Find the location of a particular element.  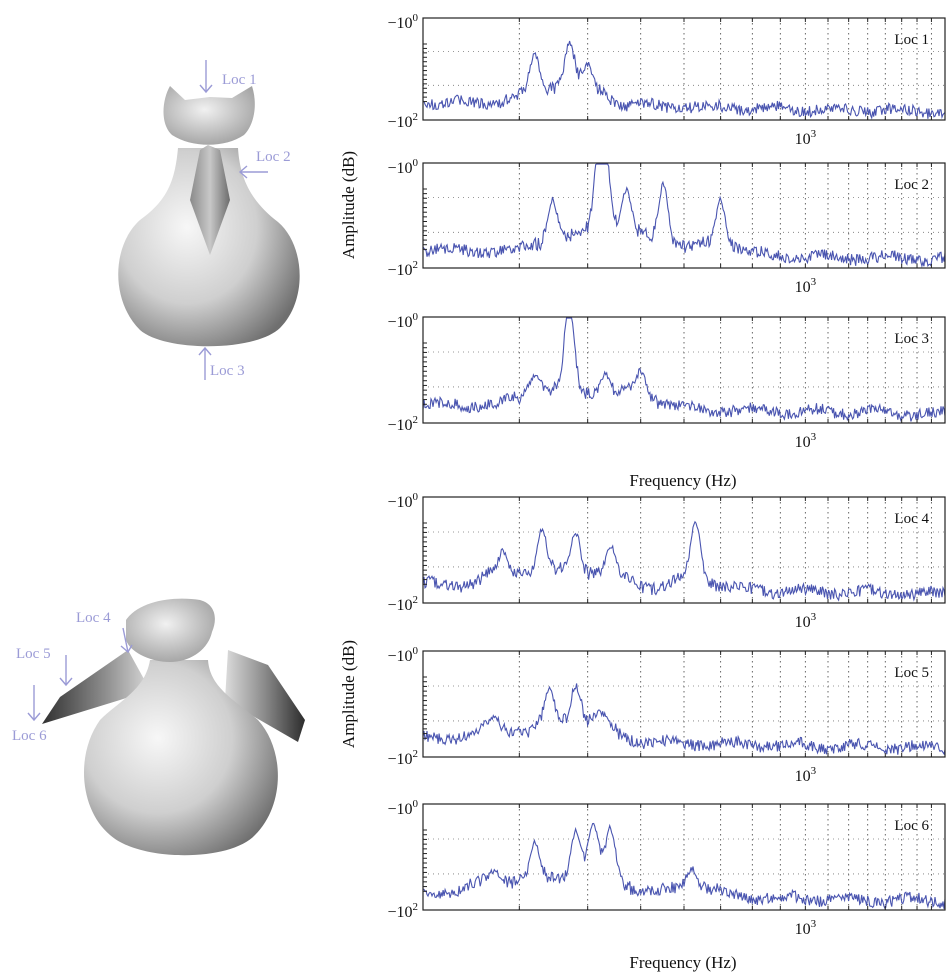

shape-label-loc1: Loc 1 is located at coordinates (239, 80).